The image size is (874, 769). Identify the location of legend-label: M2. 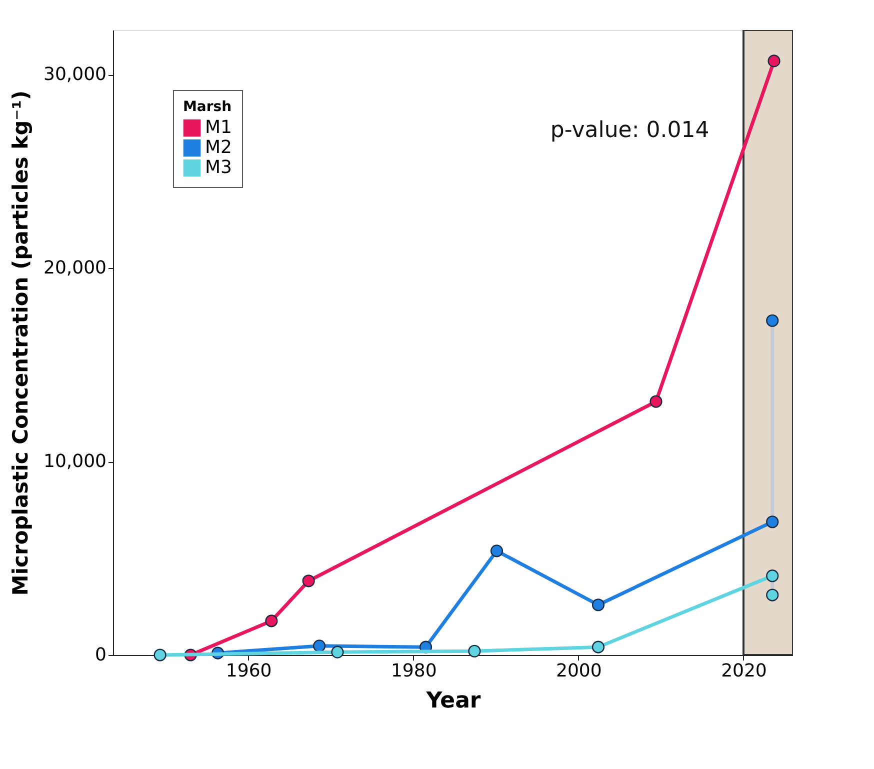
(218, 147).